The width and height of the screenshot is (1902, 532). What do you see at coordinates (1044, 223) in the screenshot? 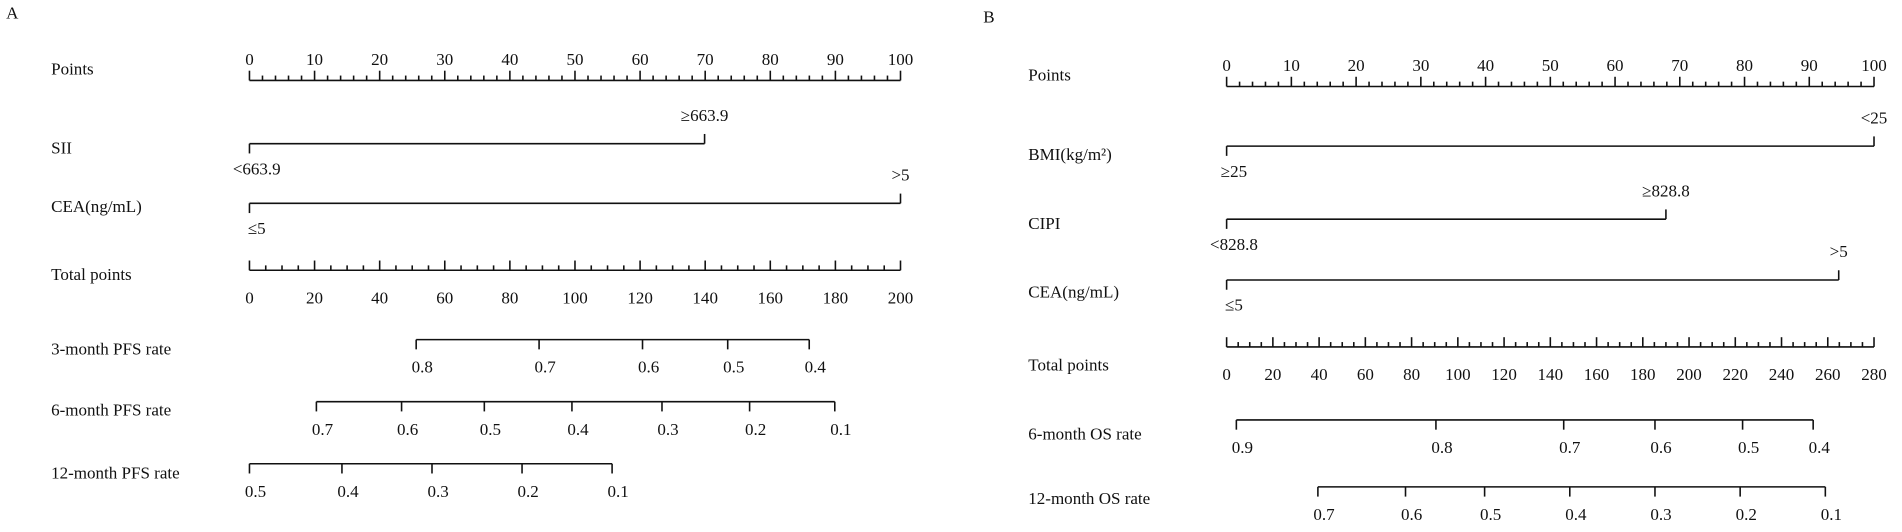
I see `variable-name: CIPI` at bounding box center [1044, 223].